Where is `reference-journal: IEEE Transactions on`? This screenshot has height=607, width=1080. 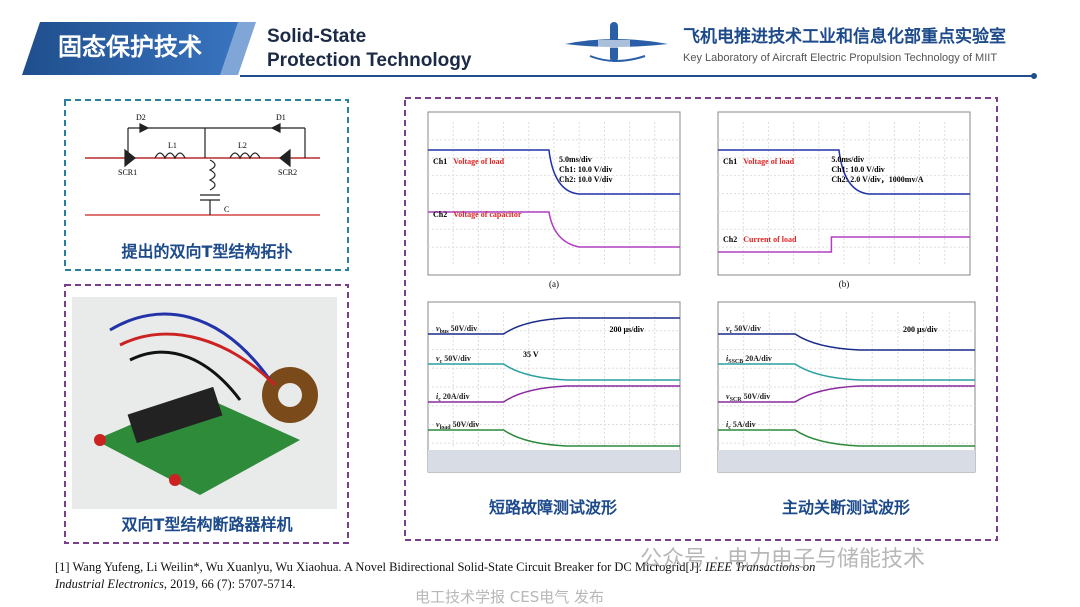
reference-journal: IEEE Transactions on is located at coordinates (759, 567).